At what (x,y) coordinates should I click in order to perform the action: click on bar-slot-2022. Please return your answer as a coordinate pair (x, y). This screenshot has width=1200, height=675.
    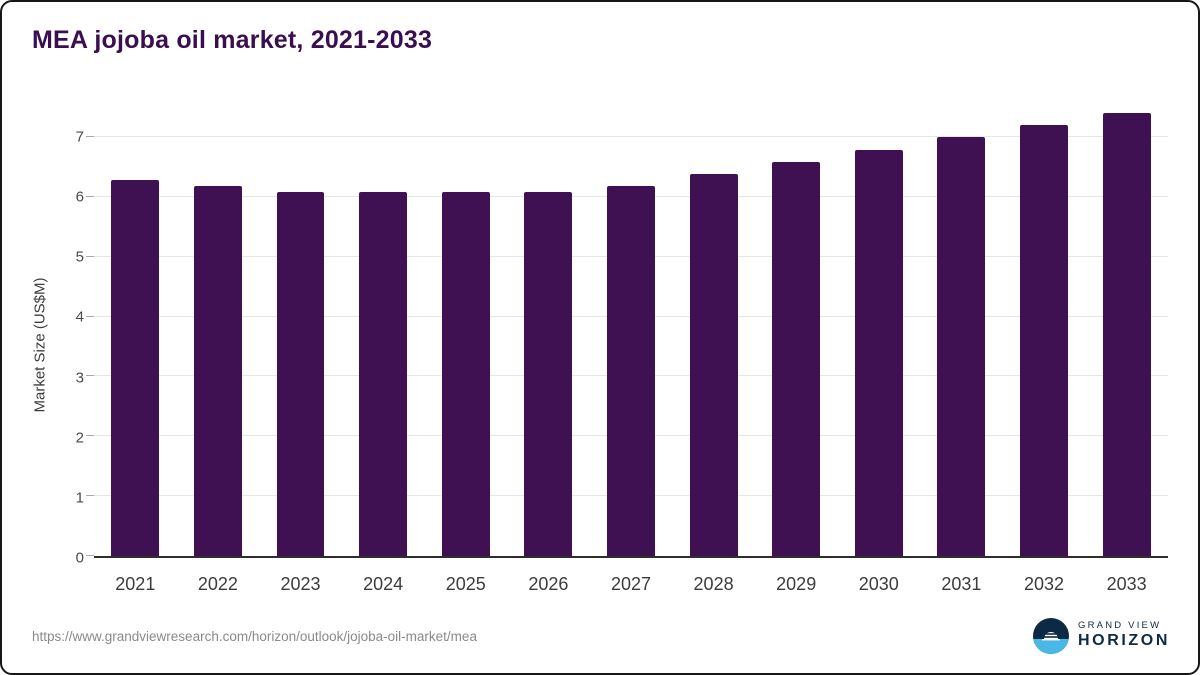
    Looking at the image, I should click on (218, 331).